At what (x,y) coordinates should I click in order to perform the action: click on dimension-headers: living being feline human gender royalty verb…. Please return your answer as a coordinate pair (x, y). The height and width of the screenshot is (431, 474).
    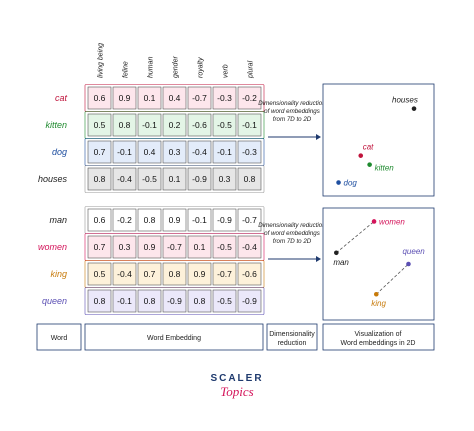
    Looking at the image, I should click on (176, 61).